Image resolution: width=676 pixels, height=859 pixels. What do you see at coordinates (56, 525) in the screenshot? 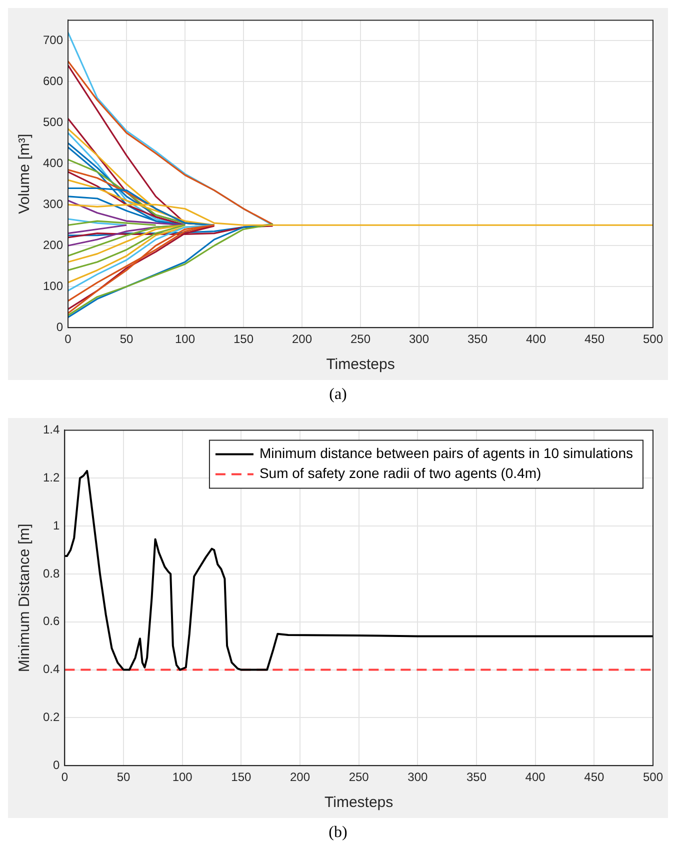
I see `y-tick-label: 1` at bounding box center [56, 525].